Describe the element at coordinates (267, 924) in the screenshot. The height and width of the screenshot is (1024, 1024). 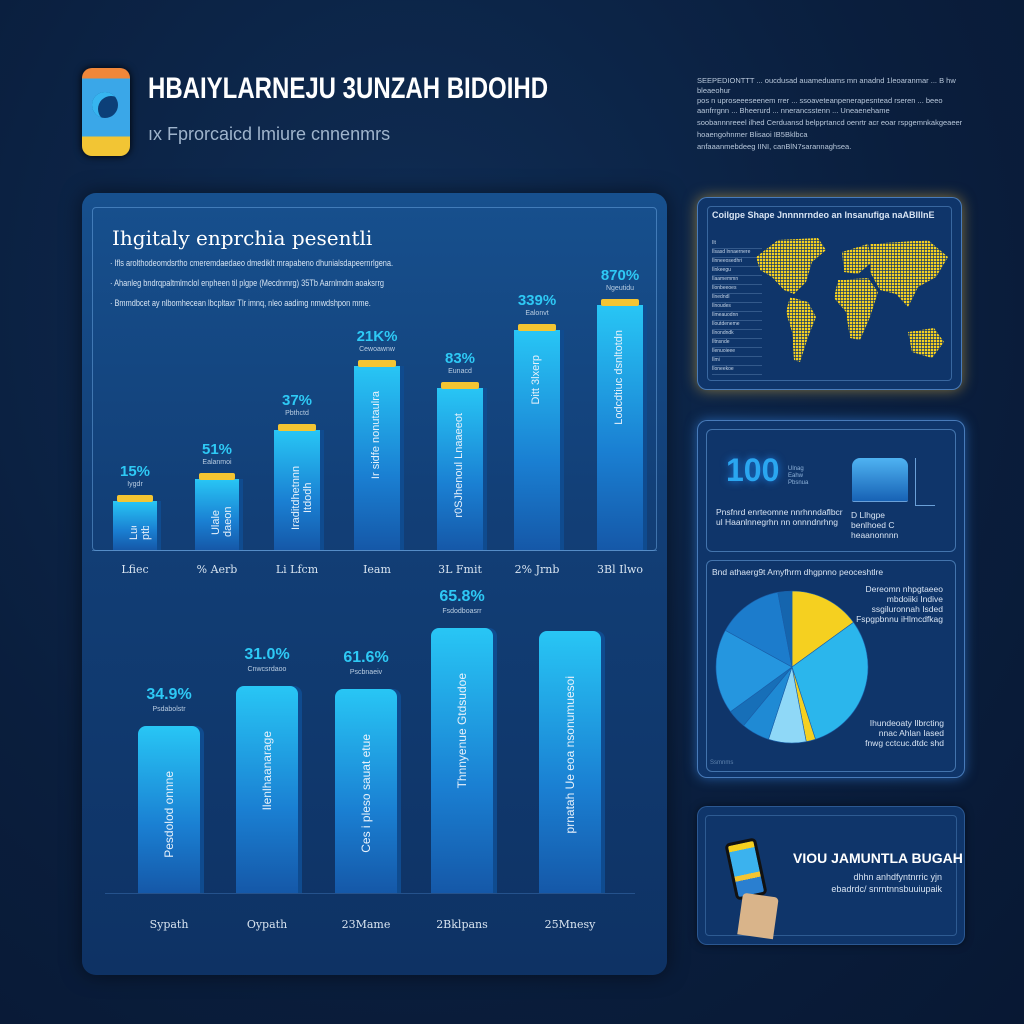
I see `category-label: Oypath` at that location.